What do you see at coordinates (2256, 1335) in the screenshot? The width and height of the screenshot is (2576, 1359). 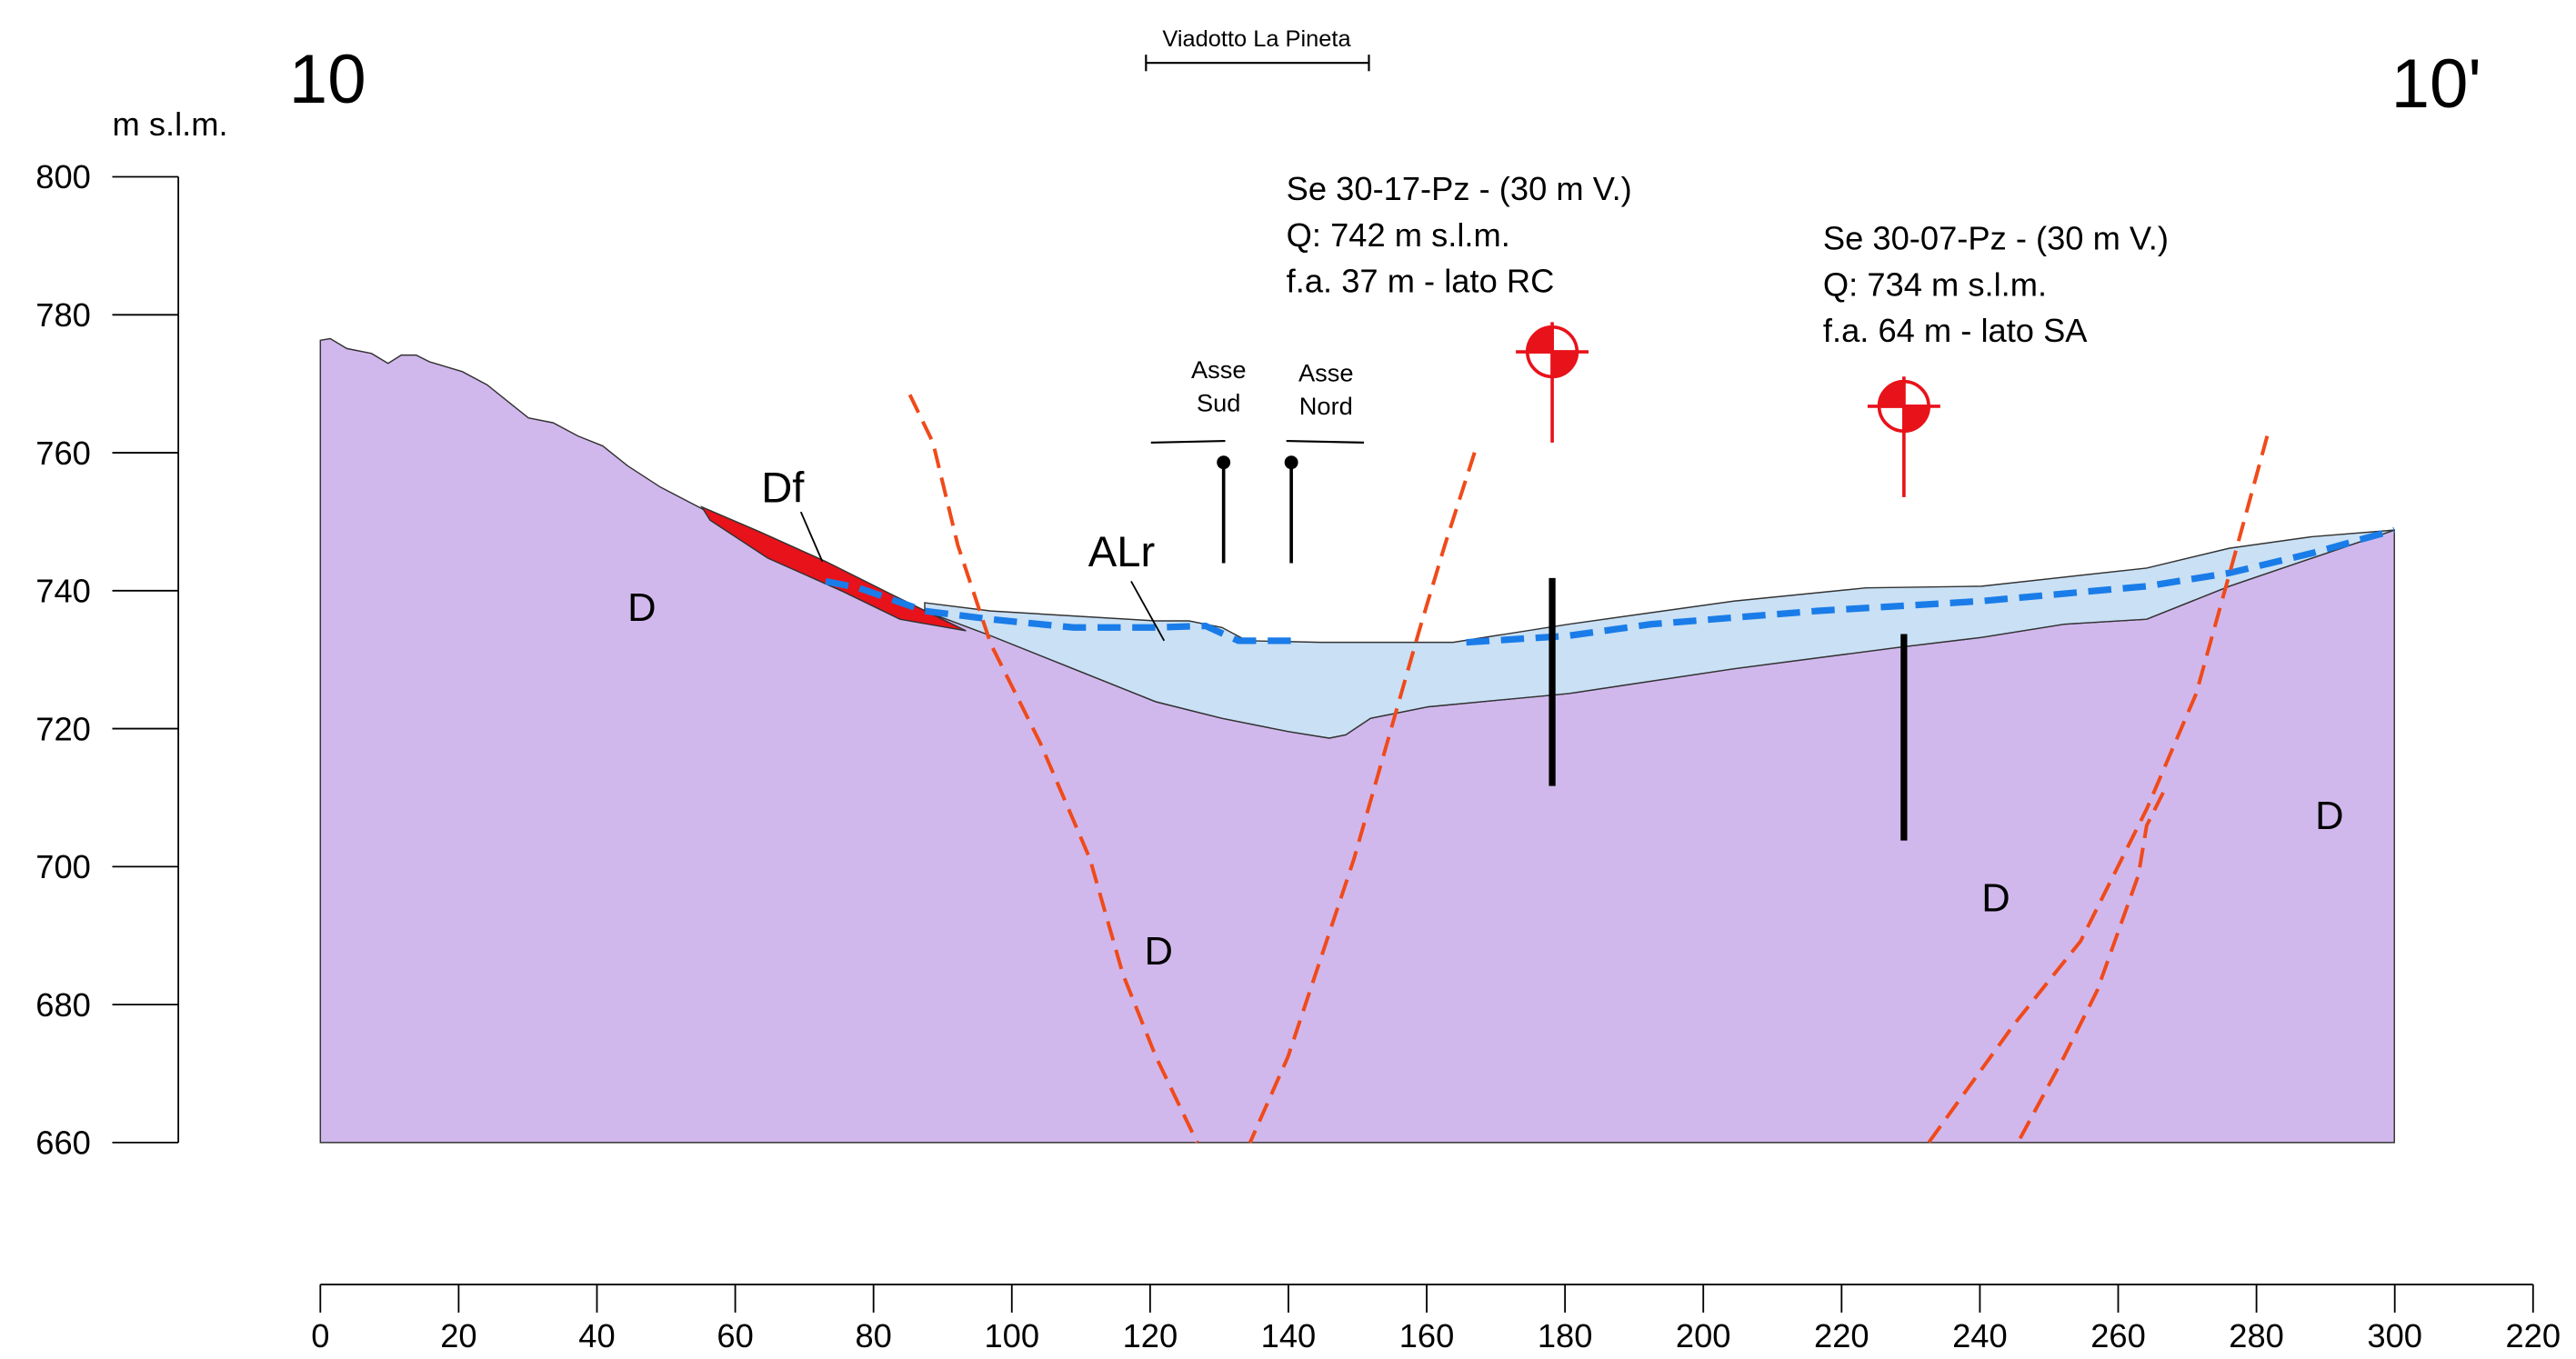 I see `x-tick-label: 280` at bounding box center [2256, 1335].